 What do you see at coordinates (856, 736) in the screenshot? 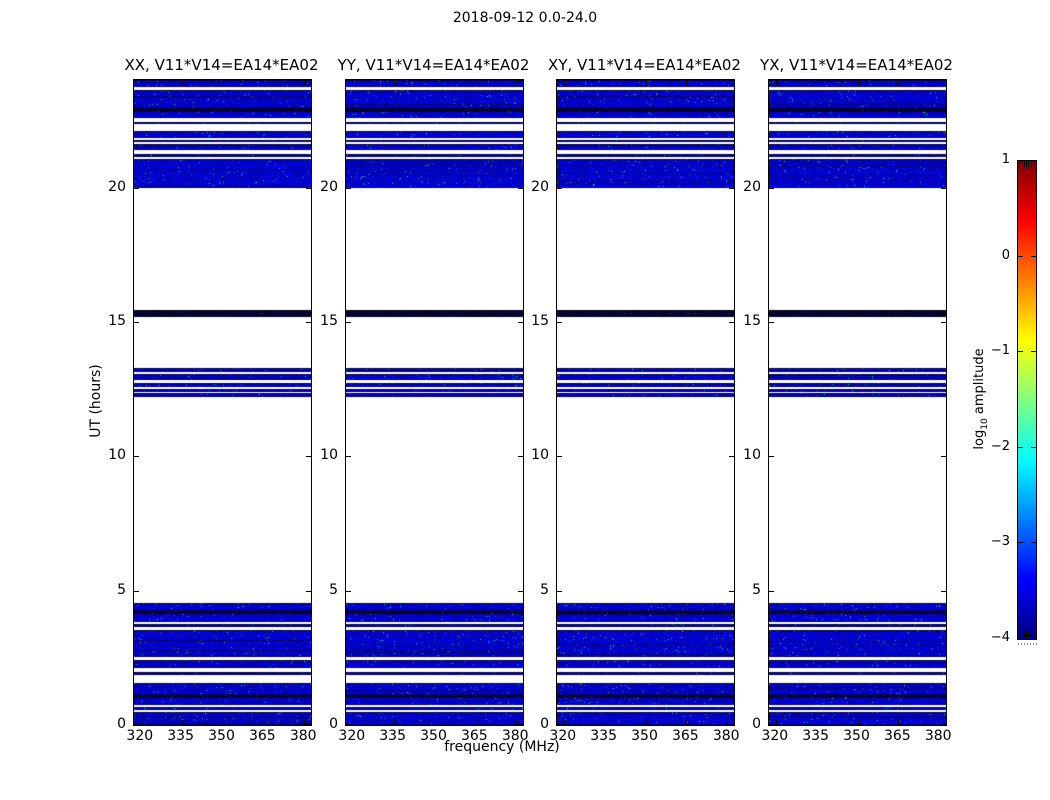
I see `x-tick-label: 350` at bounding box center [856, 736].